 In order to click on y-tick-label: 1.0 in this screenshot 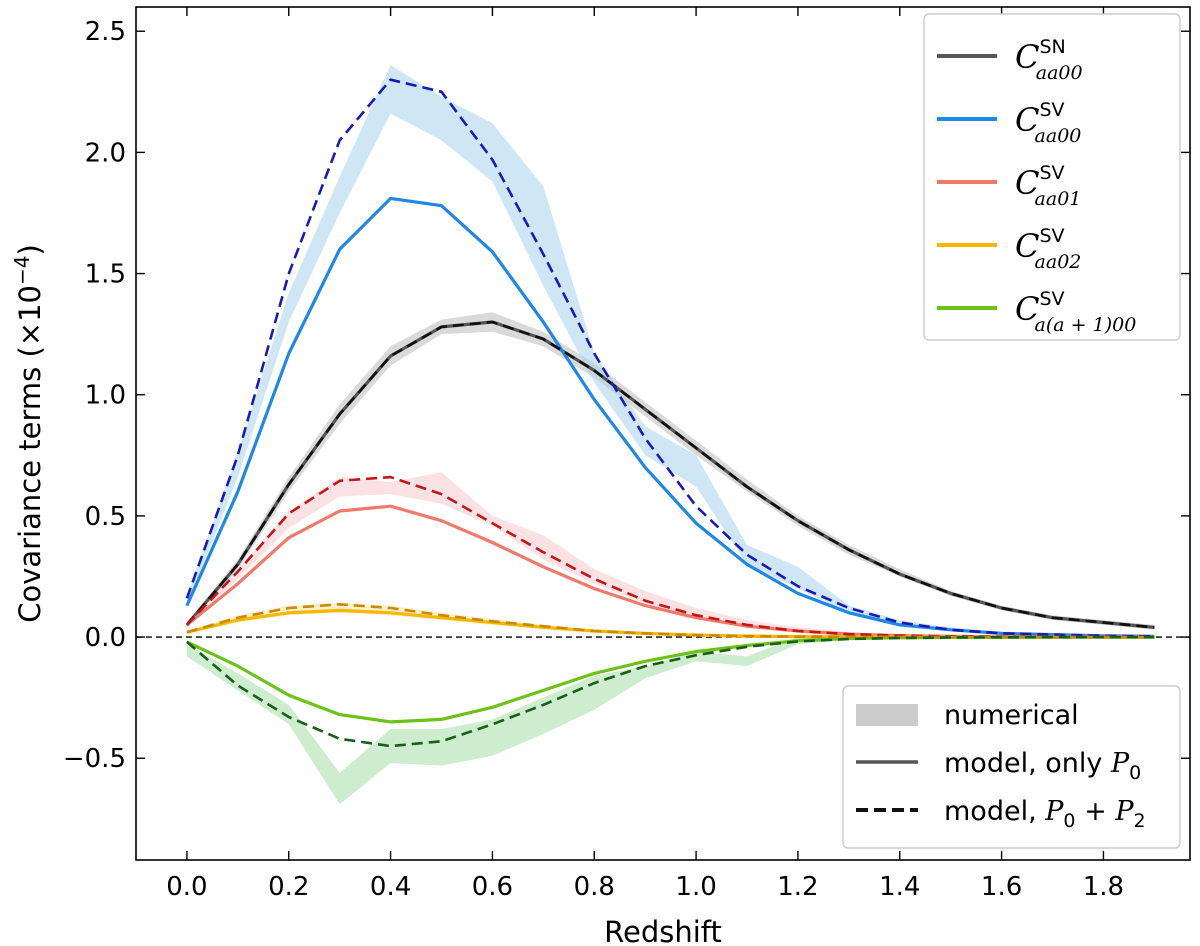, I will do `click(105, 396)`.